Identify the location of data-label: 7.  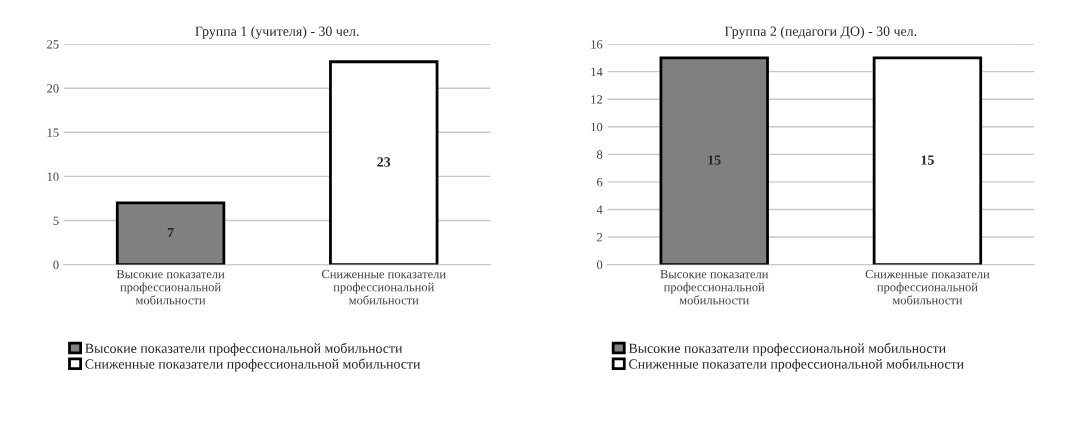
(170, 232).